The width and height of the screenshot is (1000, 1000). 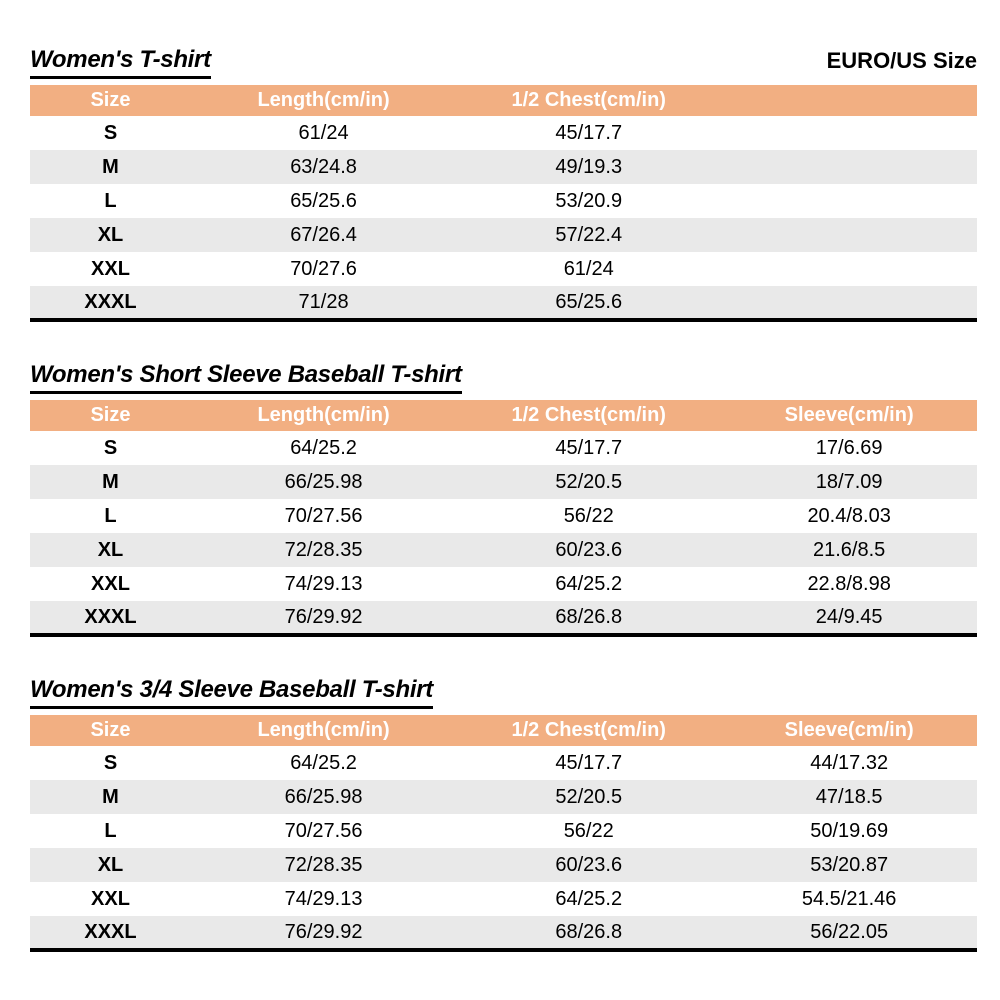 What do you see at coordinates (589, 166) in the screenshot?
I see `chest-cell: 49/19.3` at bounding box center [589, 166].